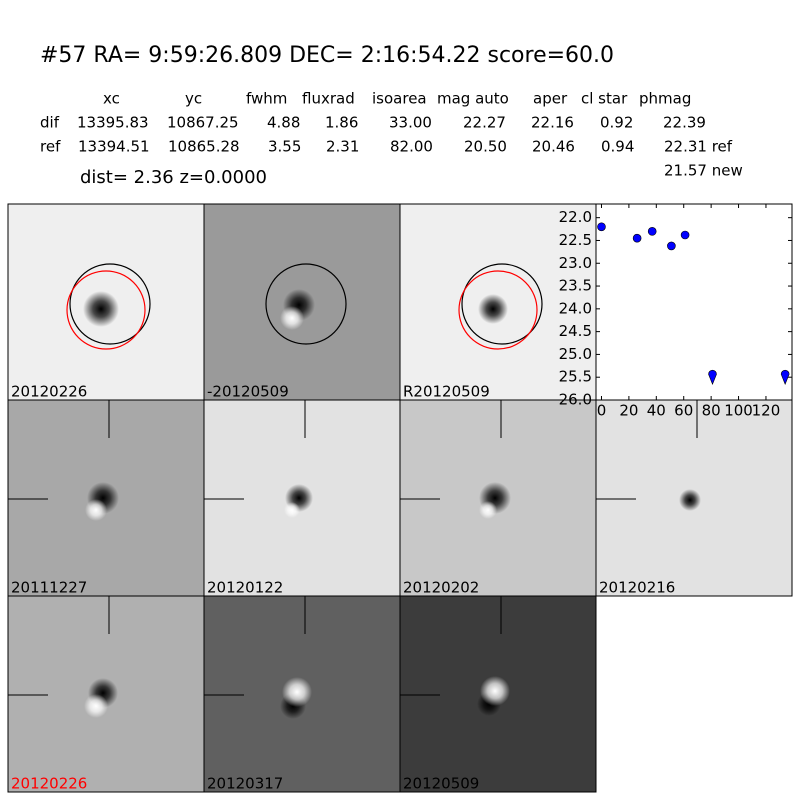 This screenshot has width=800, height=804. What do you see at coordinates (204, 147) in the screenshot?
I see `table-cell: 10865.28` at bounding box center [204, 147].